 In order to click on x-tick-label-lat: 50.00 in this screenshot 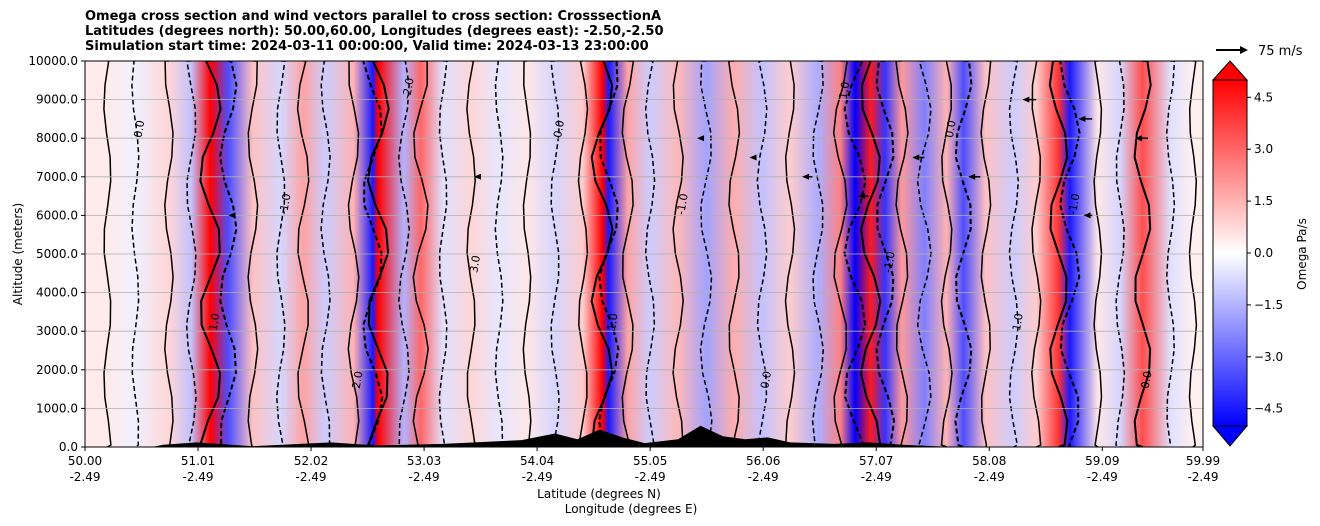, I will do `click(85, 461)`.